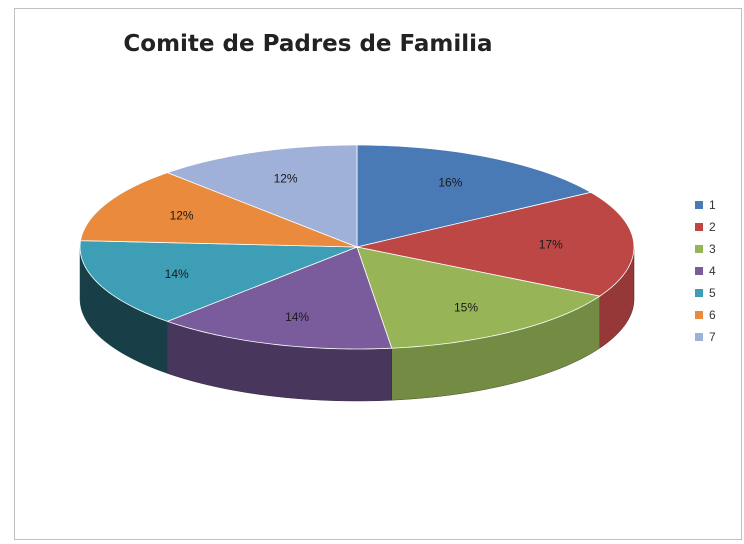 This screenshot has height=544, width=744. I want to click on legend-label: 4, so click(712, 271).